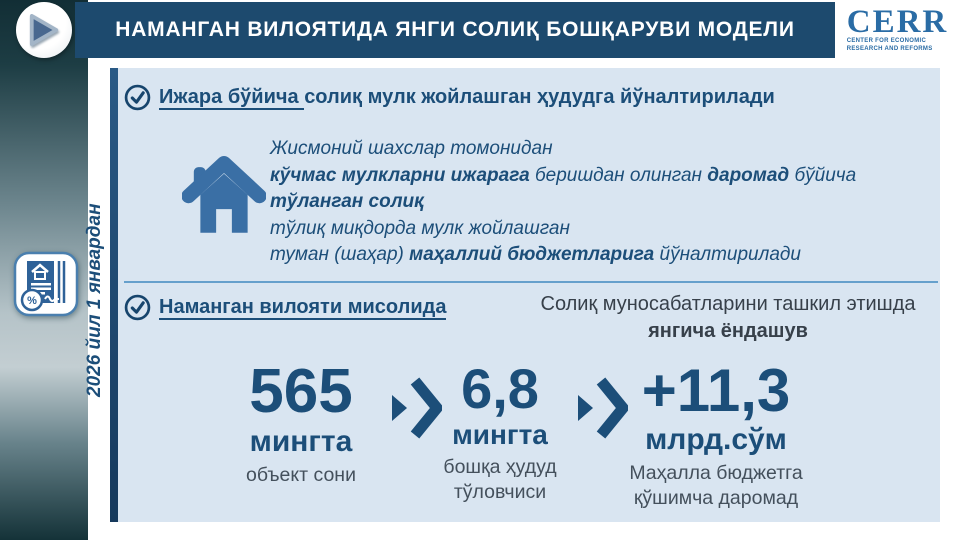 Image resolution: width=960 pixels, height=540 pixels. Describe the element at coordinates (500, 388) in the screenshot. I see `stat-value: 6,8` at that location.